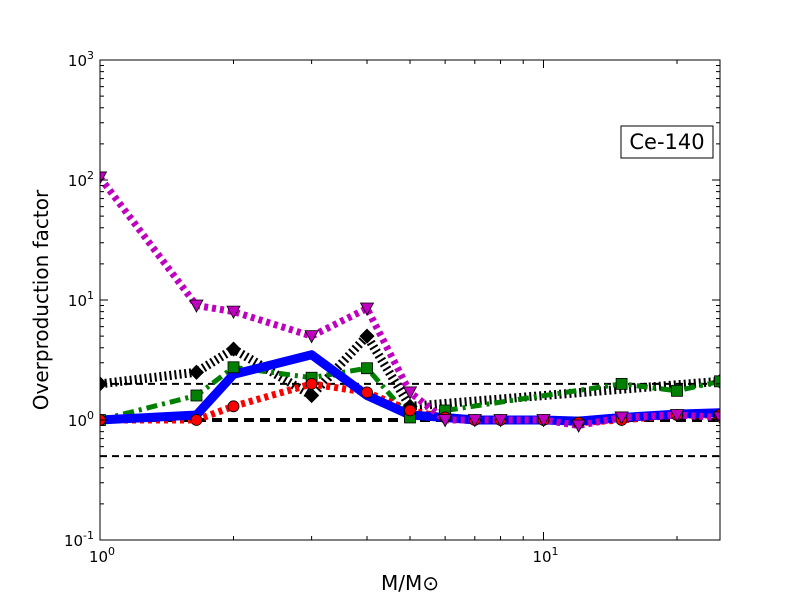 The image size is (800, 600). I want to click on y-tick-label-0: 10⁻¹, so click(79, 539).